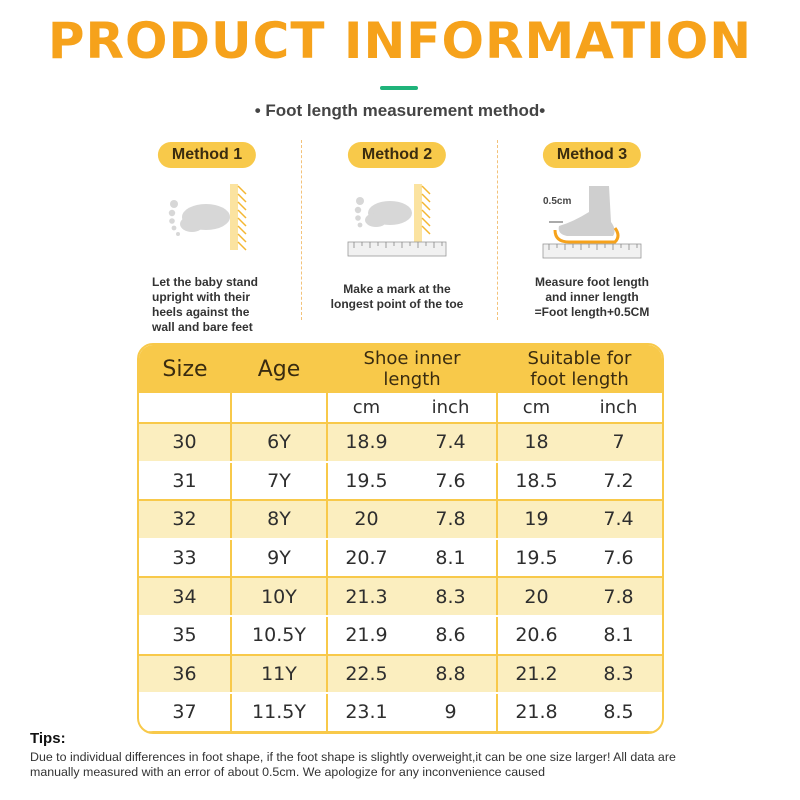  Describe the element at coordinates (185, 597) in the screenshot. I see `cell-size: 34` at that location.